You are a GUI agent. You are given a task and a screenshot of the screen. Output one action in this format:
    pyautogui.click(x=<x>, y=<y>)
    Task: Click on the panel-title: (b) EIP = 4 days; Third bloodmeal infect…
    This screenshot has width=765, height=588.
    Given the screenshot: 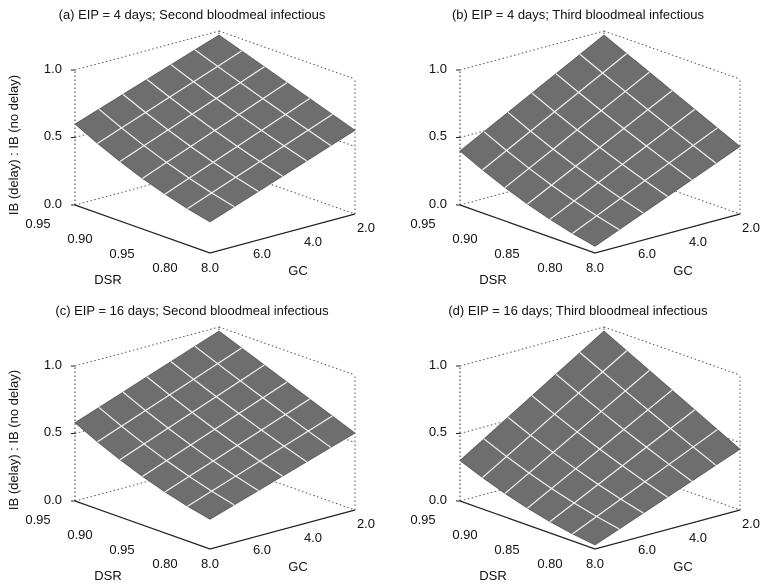 What is the action you would take?
    pyautogui.click(x=578, y=14)
    